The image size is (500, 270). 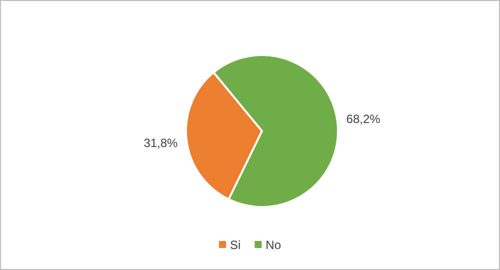 I want to click on data-label: 68,2%, so click(x=363, y=119).